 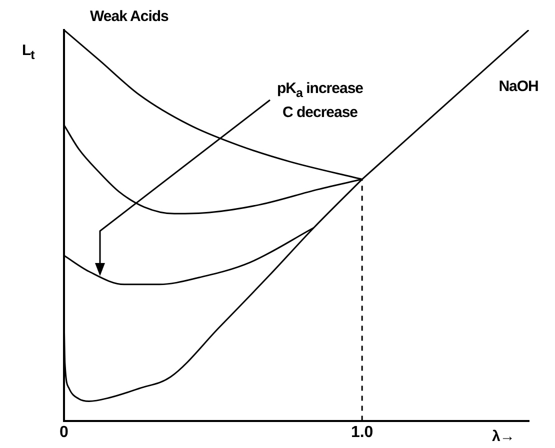 I want to click on x-tick-label: 0, so click(x=64, y=432).